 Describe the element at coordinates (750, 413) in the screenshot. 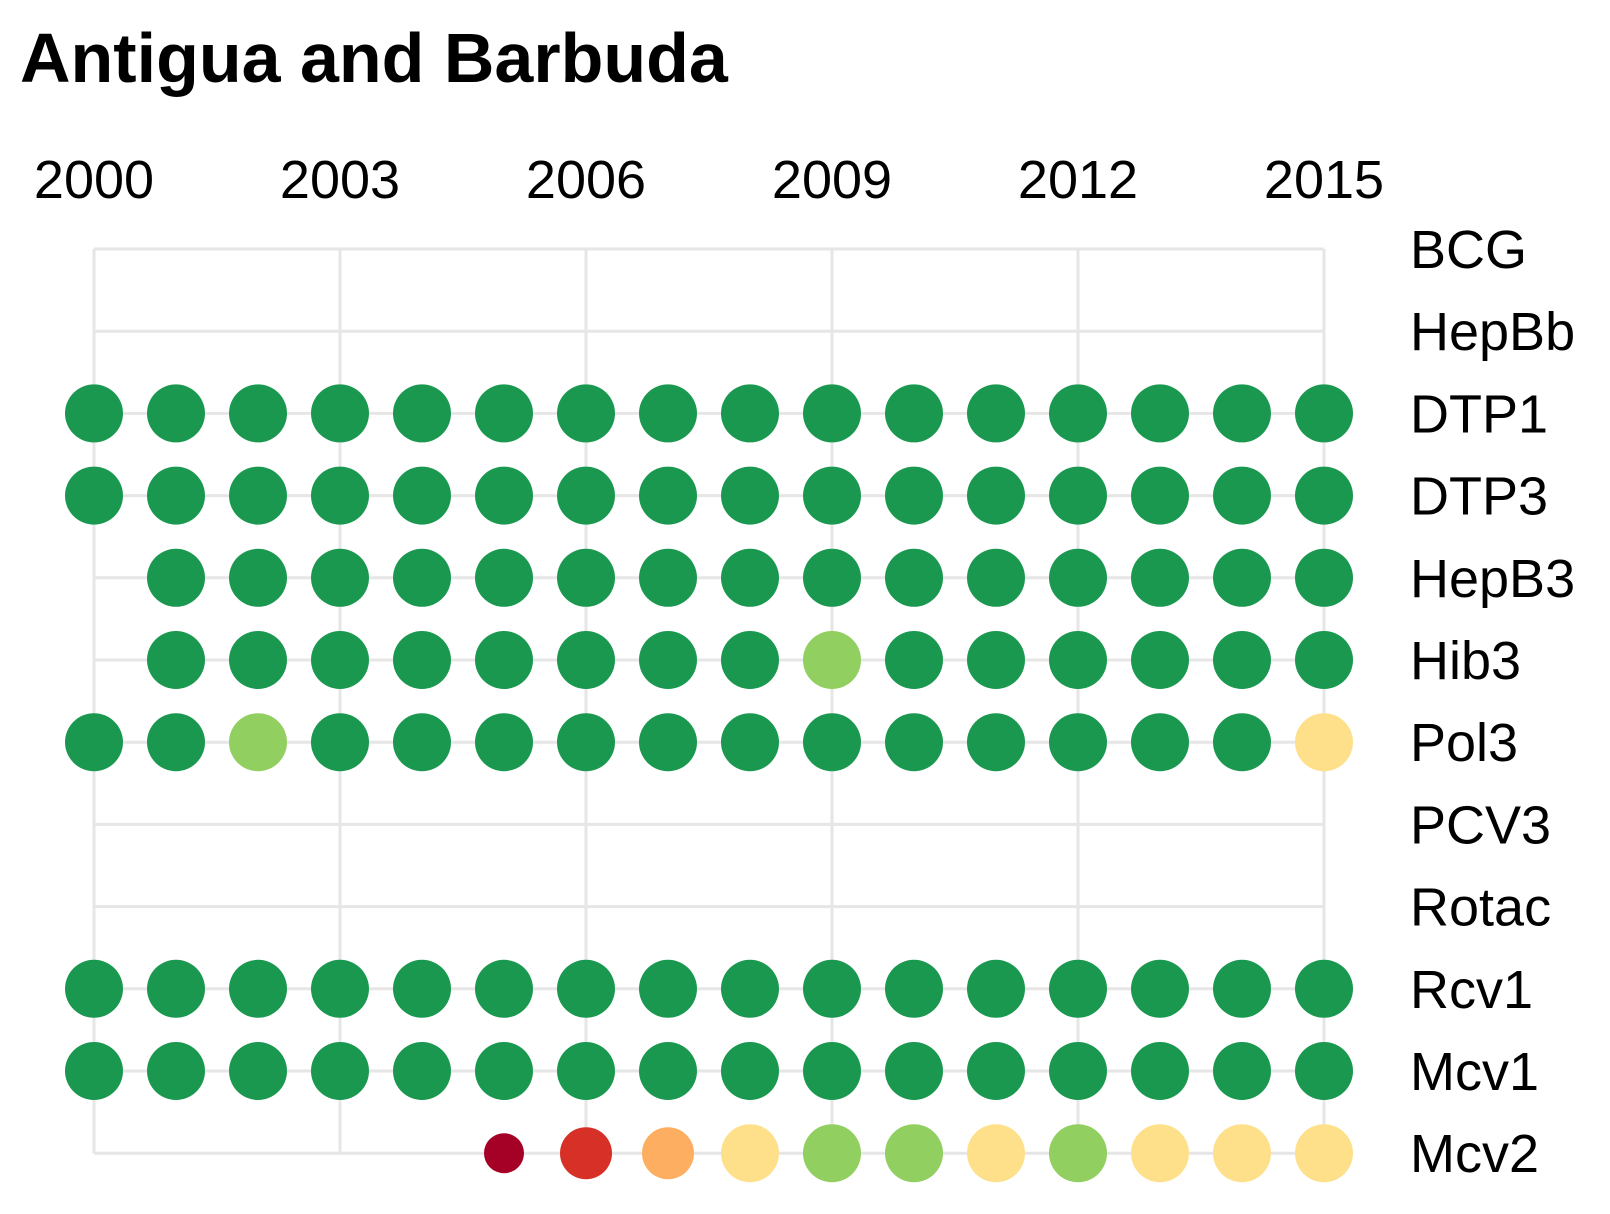

I see `dot-dtp1-2008` at that location.